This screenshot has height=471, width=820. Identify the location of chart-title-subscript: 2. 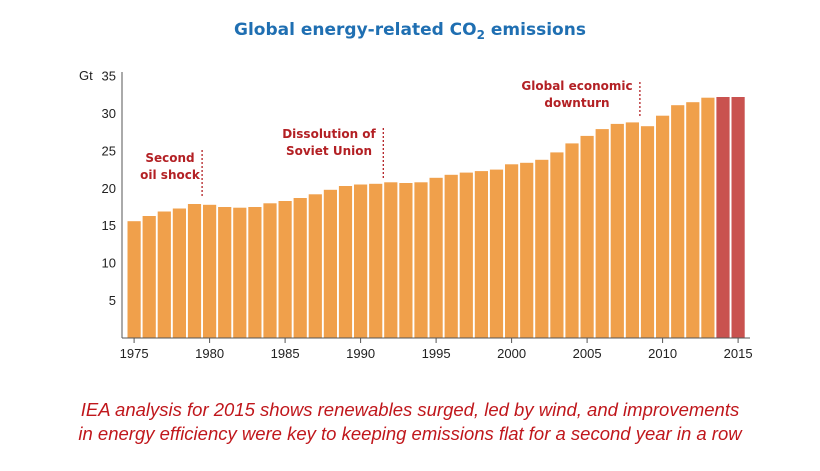
(480, 35).